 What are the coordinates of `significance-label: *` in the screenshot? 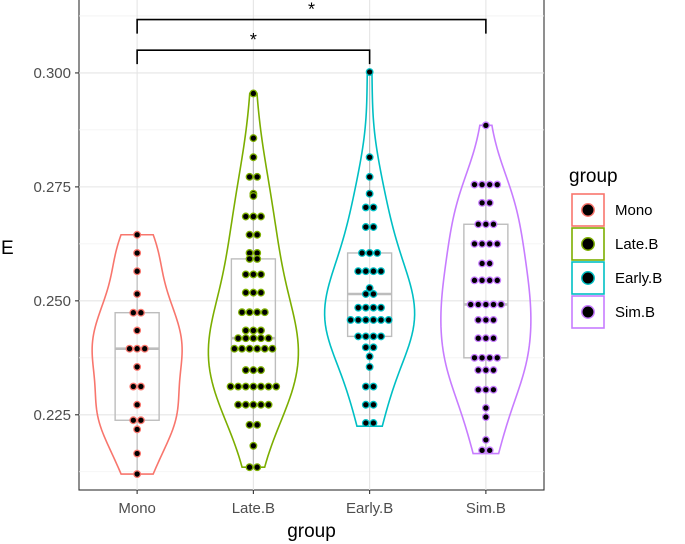 It's located at (311, 10).